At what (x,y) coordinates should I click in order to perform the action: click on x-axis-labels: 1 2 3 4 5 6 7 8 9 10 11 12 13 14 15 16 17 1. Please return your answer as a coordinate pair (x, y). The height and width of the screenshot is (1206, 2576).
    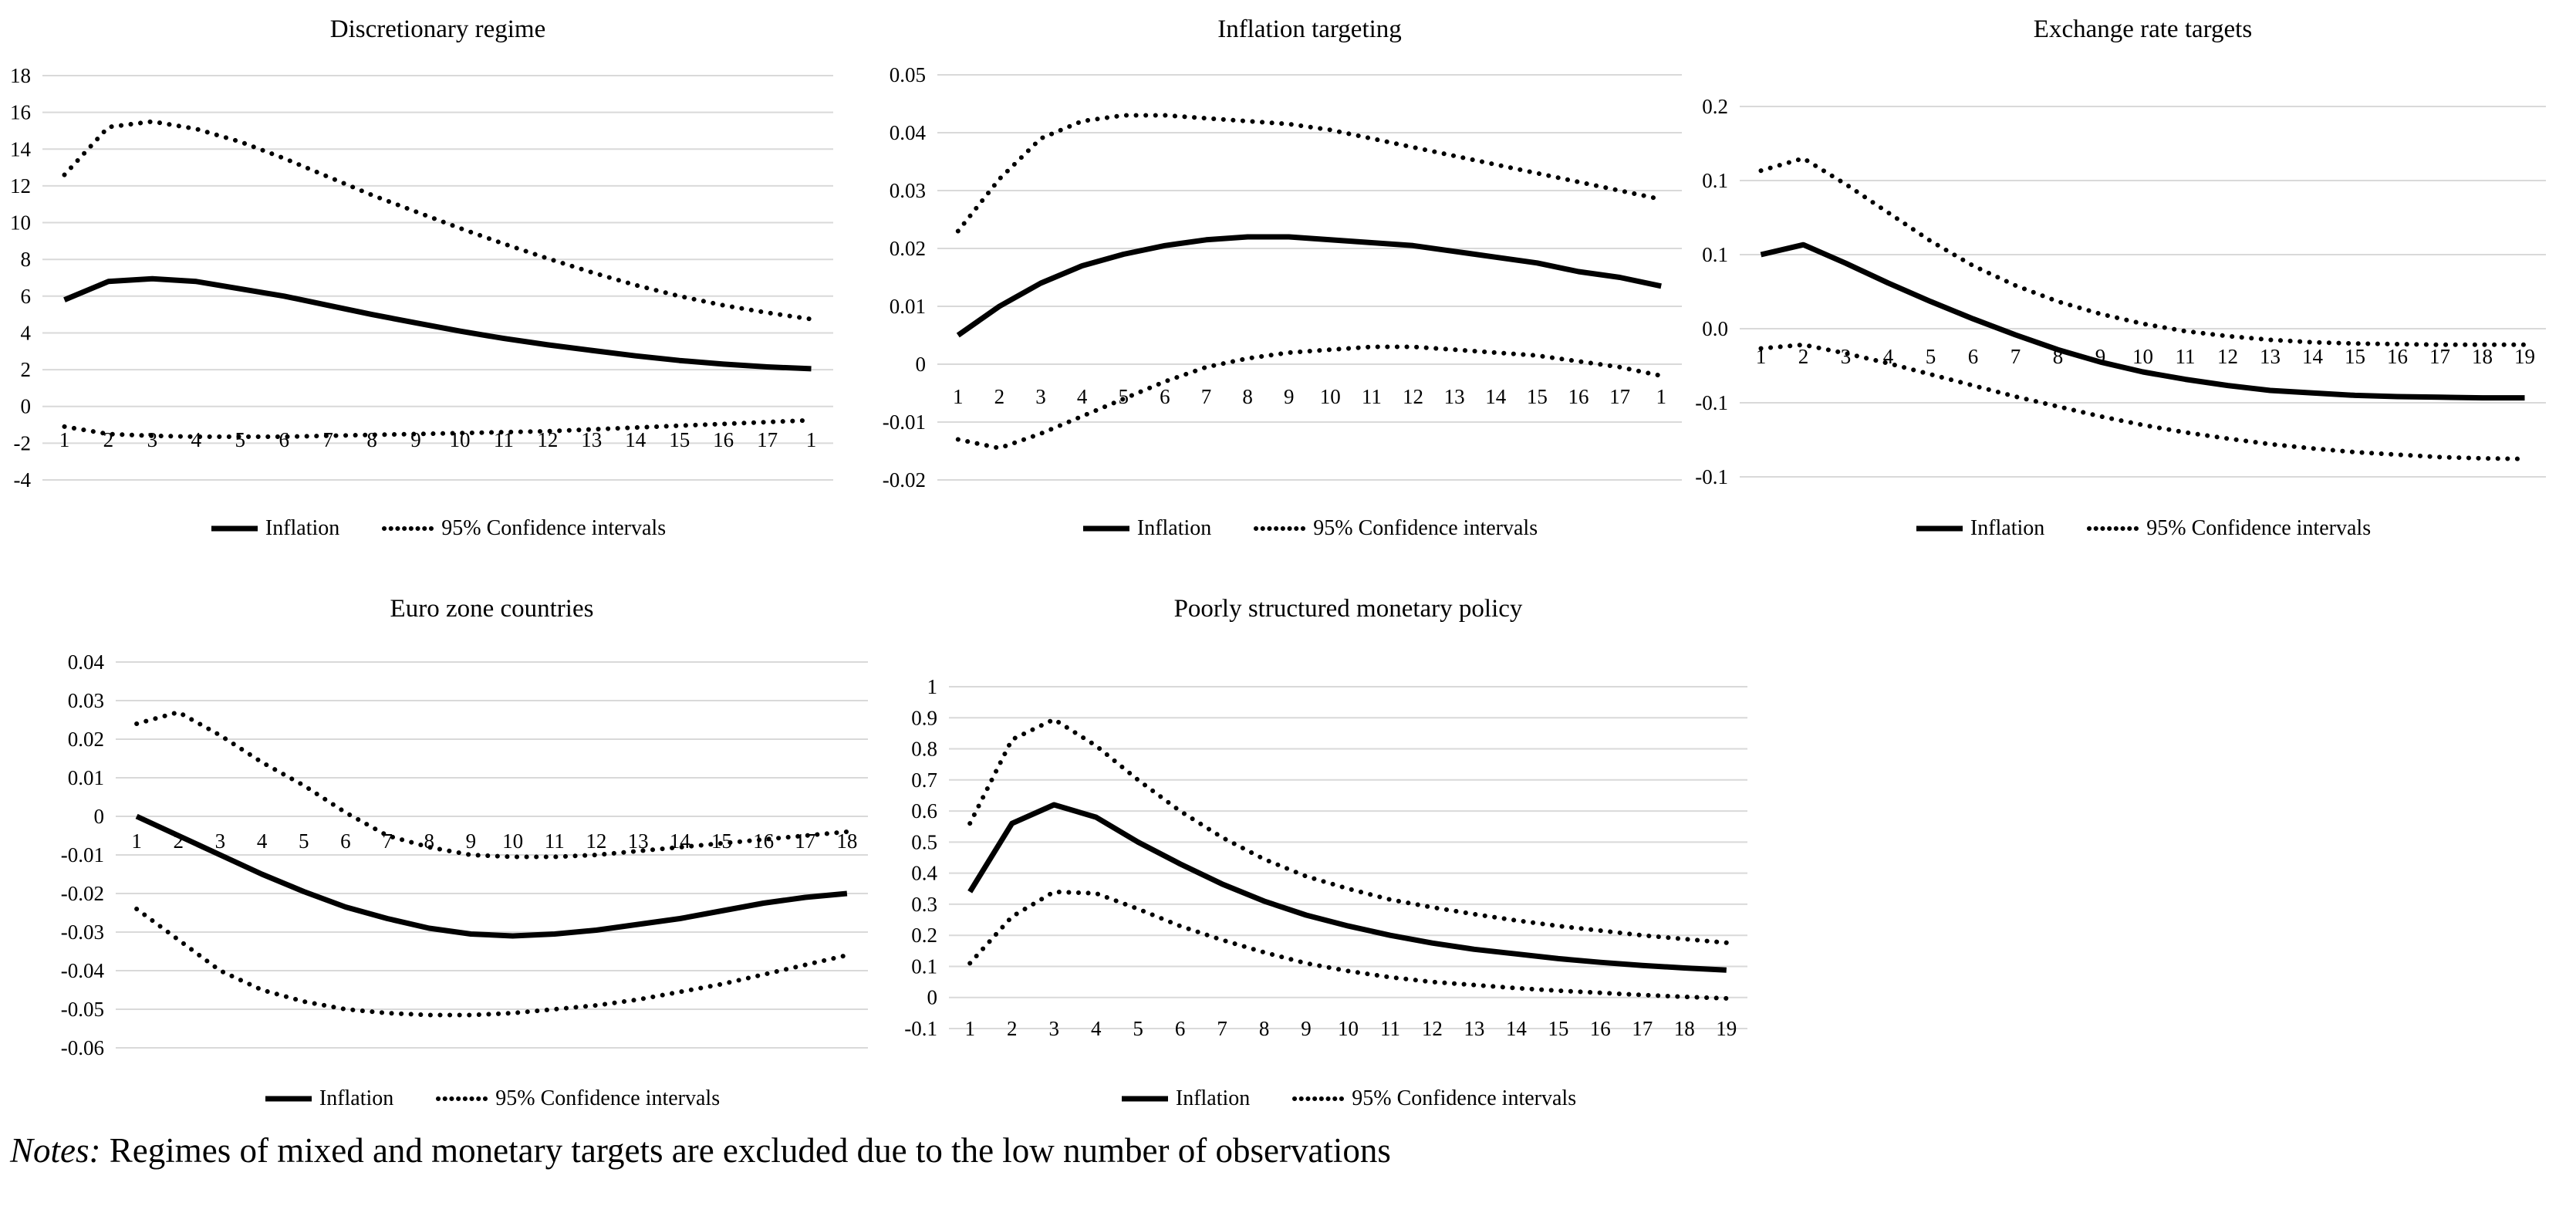
    Looking at the image, I should click on (1309, 396).